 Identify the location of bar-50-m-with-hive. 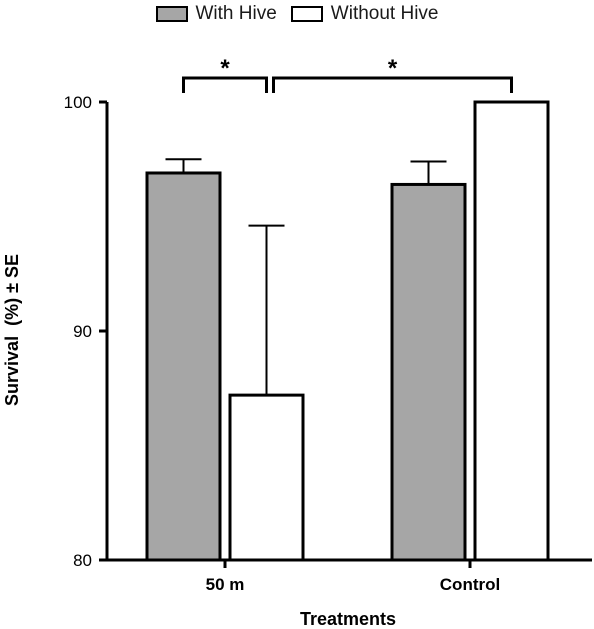
(183, 366).